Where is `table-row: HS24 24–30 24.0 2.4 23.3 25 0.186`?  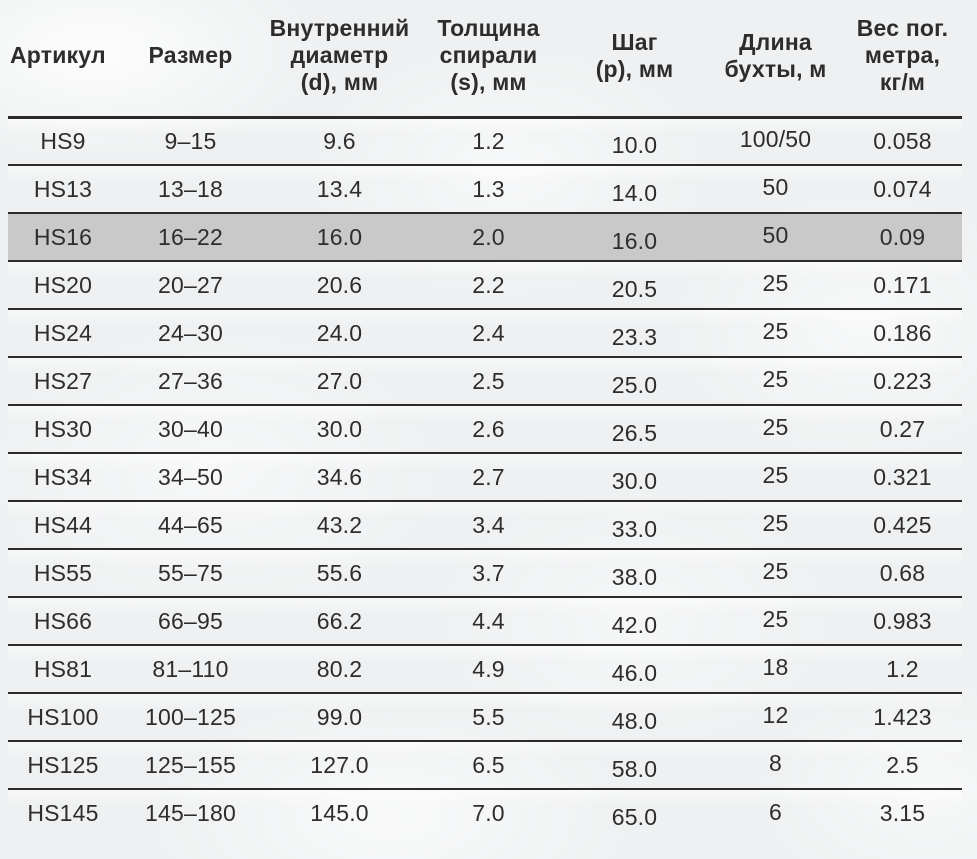
table-row: HS24 24–30 24.0 2.4 23.3 25 0.186 is located at coordinates (485, 333).